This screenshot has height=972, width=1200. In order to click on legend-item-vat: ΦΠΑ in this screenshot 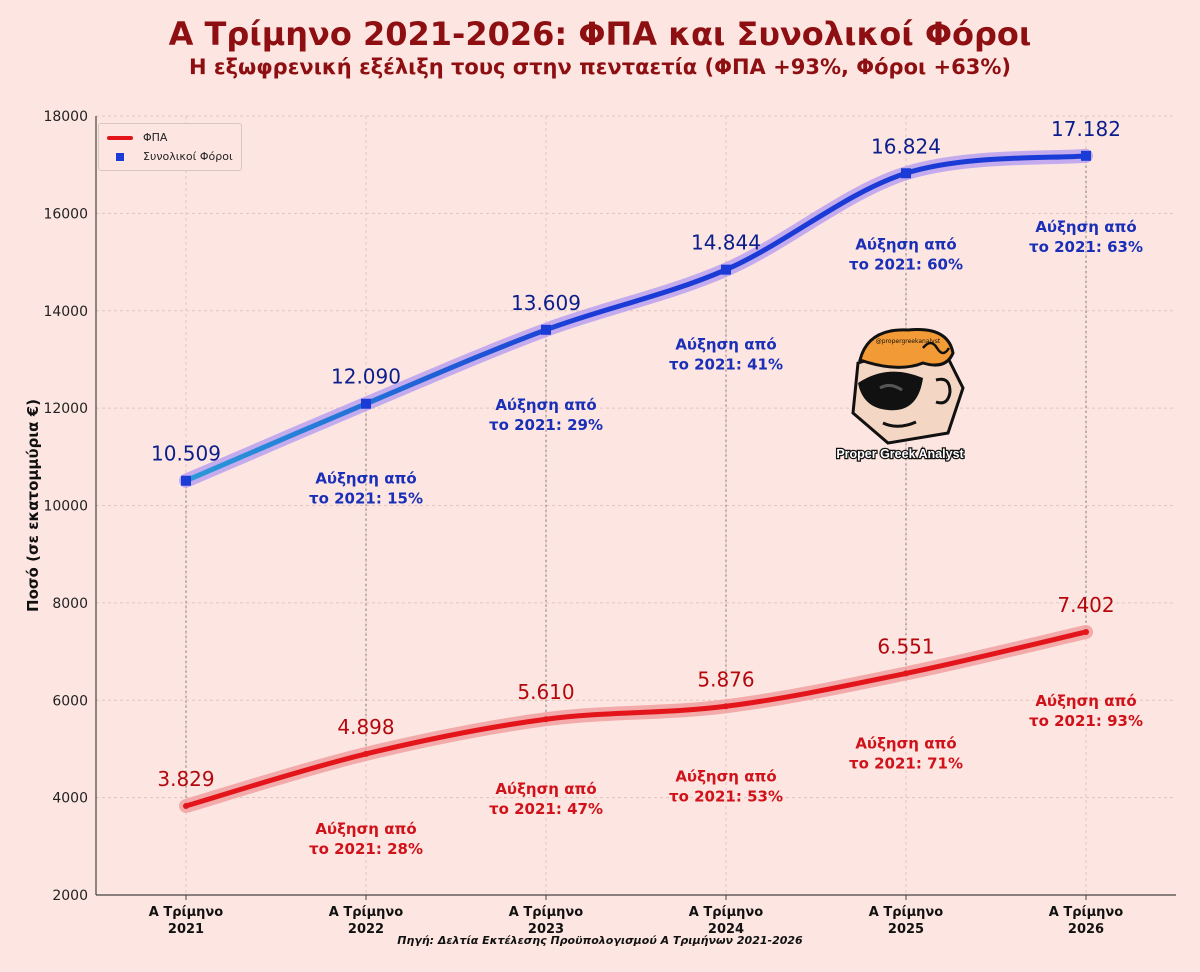, I will do `click(170, 137)`.